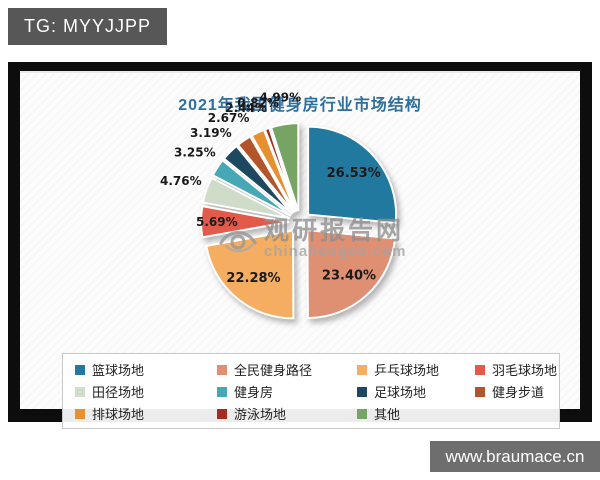  Describe the element at coordinates (414, 413) in the screenshot. I see `legend-item-11: 其他` at that location.